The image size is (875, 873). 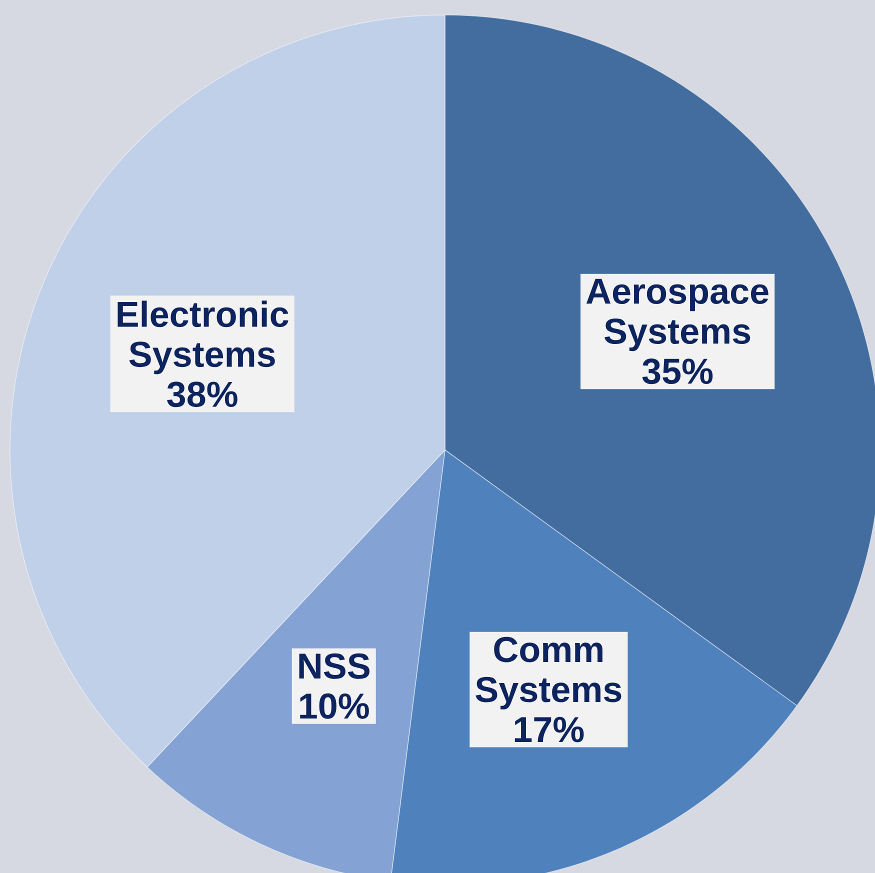 What do you see at coordinates (677, 371) in the screenshot?
I see `data-label: 35%` at bounding box center [677, 371].